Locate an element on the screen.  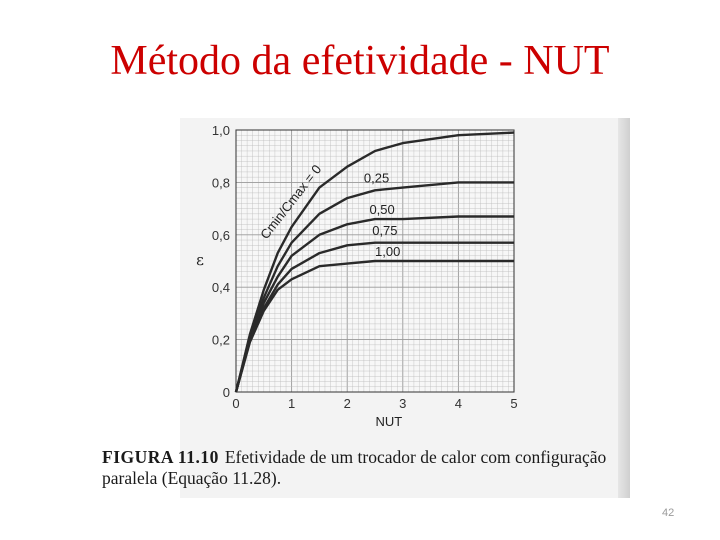
y-tick-label: 0 is located at coordinates (226, 392).